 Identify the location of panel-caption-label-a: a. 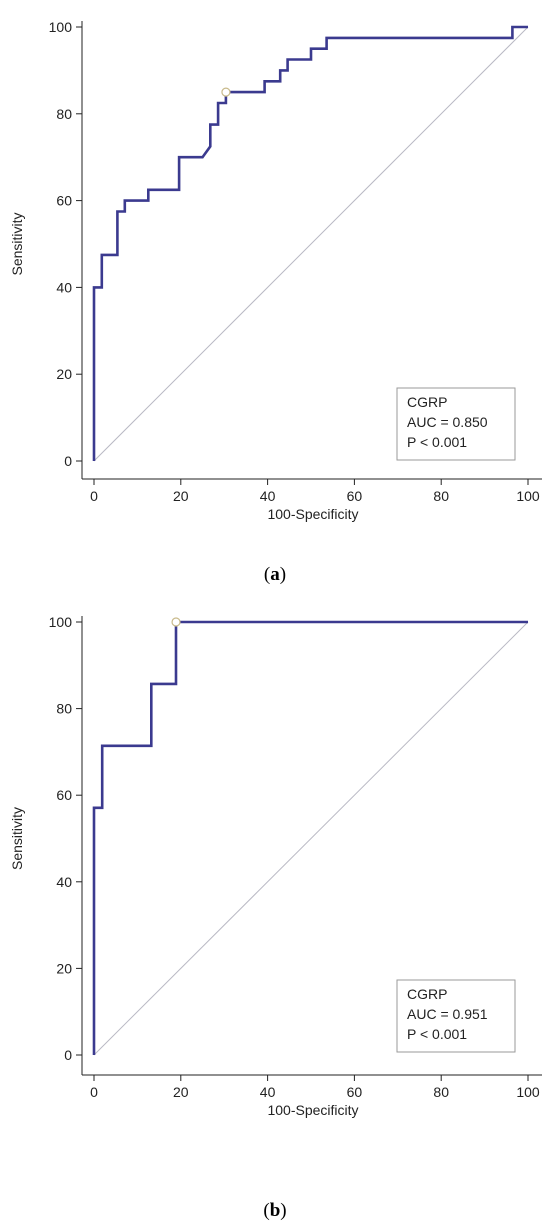
(275, 574).